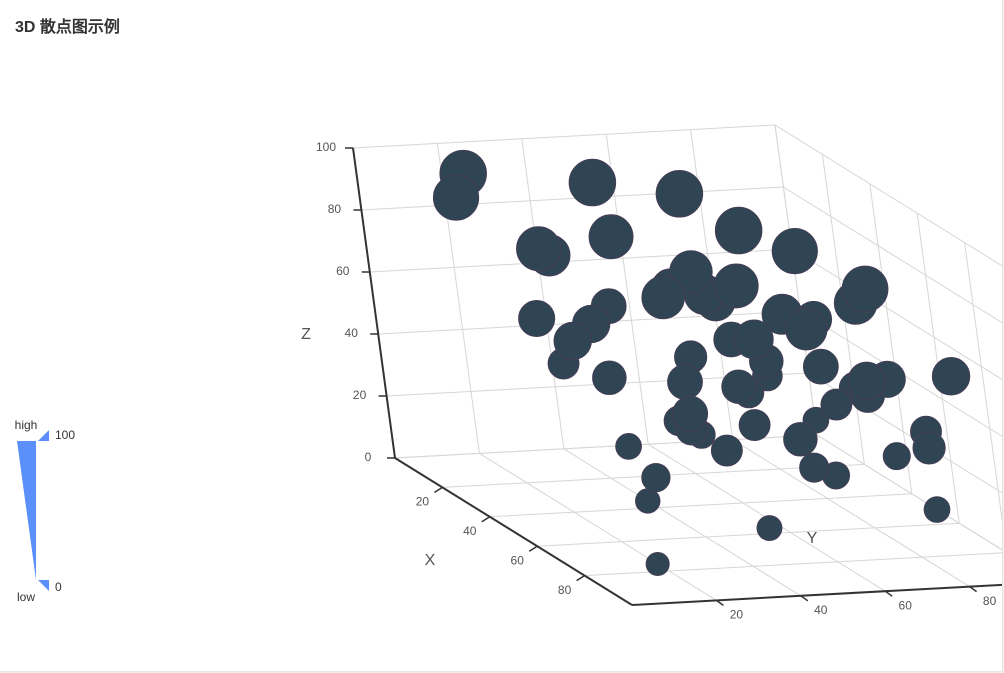 The width and height of the screenshot is (1004, 673). I want to click on y-tick-label: 40, so click(821, 610).